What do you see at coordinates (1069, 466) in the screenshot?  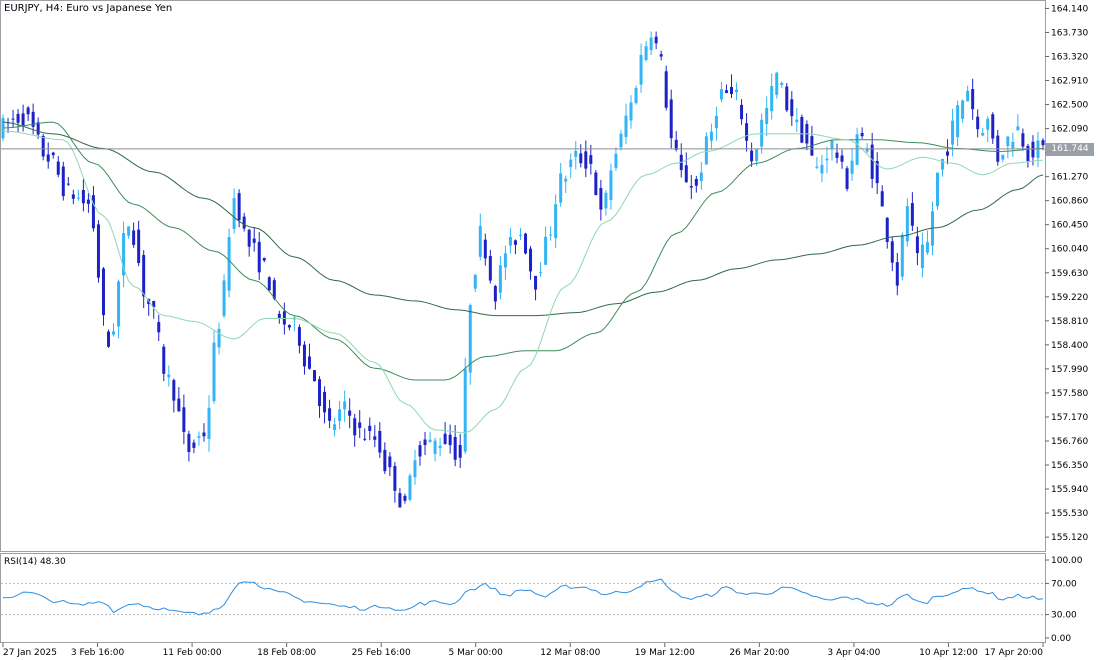 I see `price-tick-label: 156.350` at bounding box center [1069, 466].